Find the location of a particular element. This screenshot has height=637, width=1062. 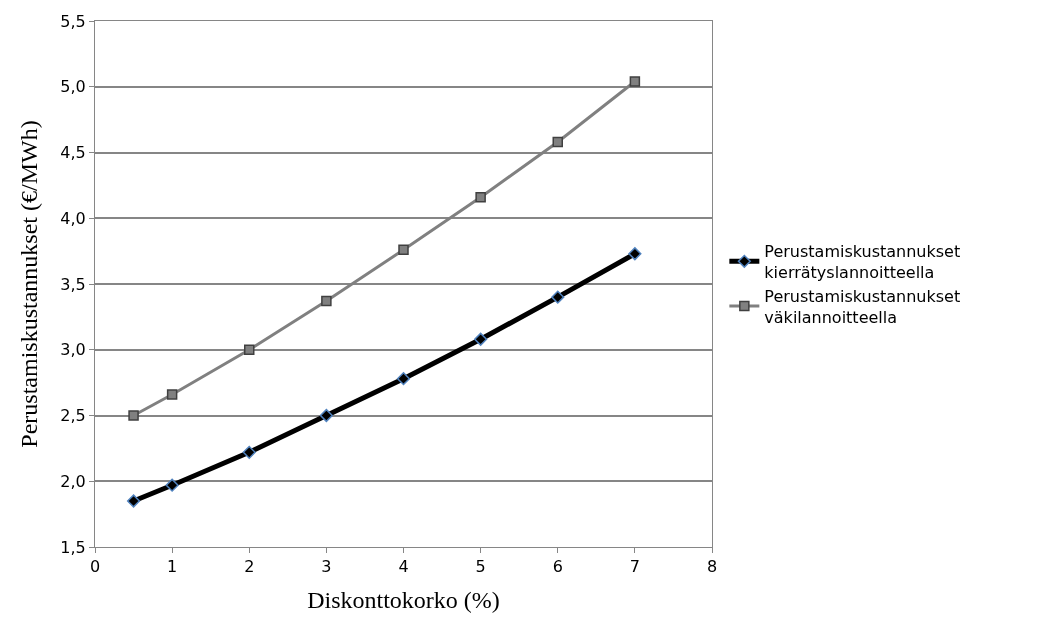

x-tick-label: 1 is located at coordinates (172, 567).